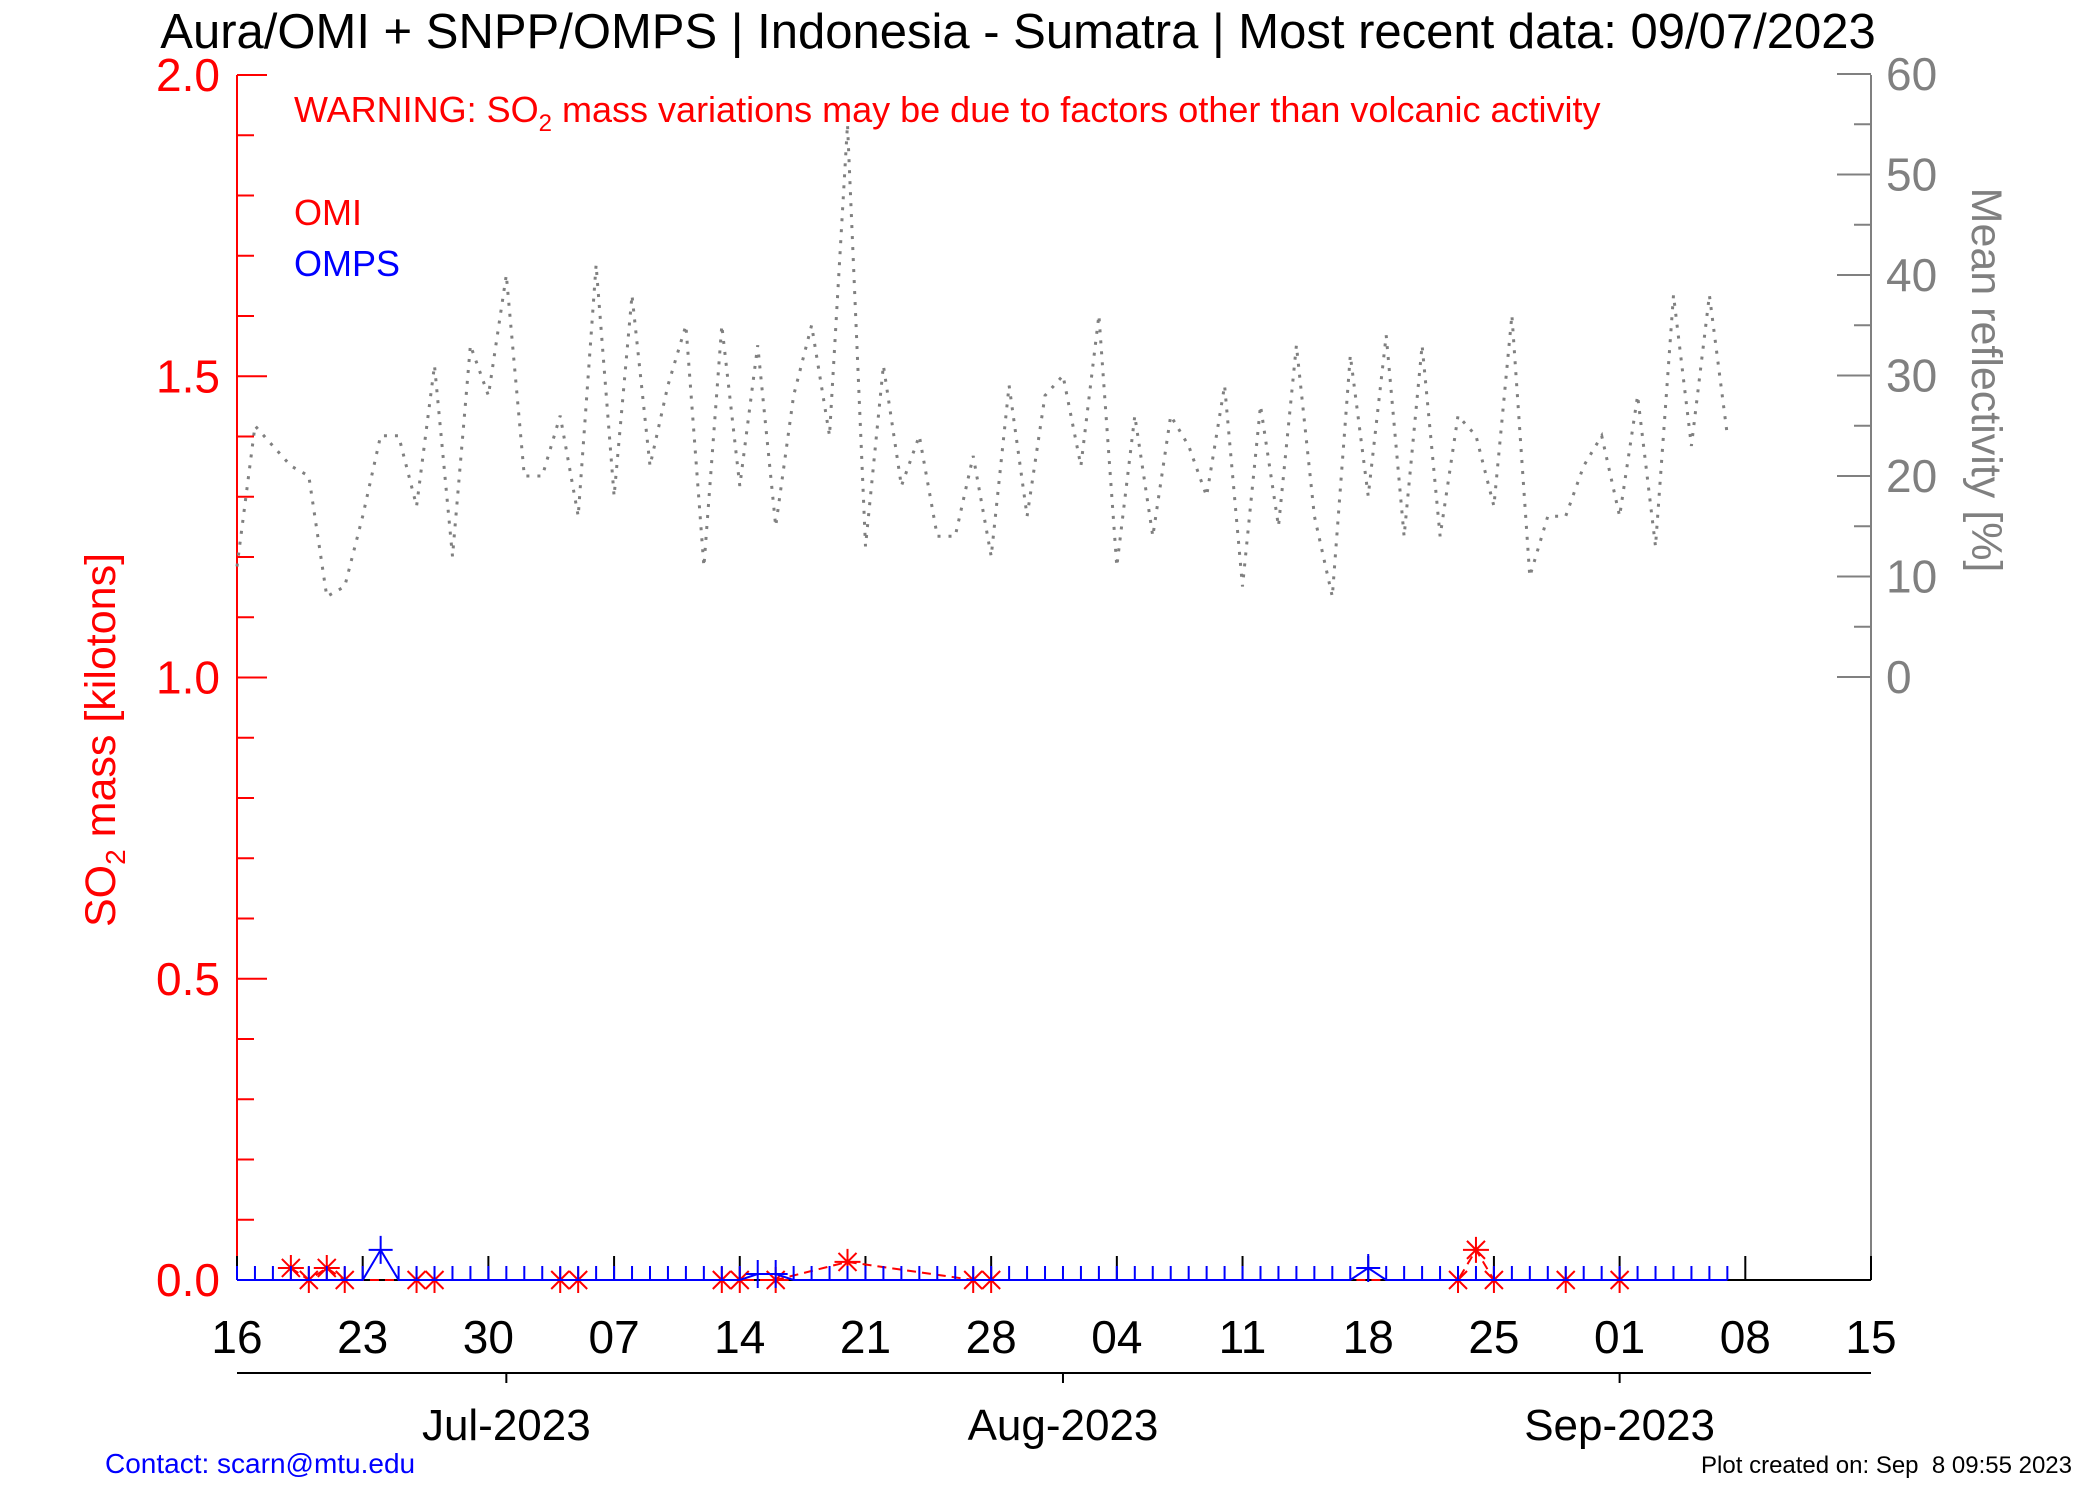 This screenshot has height=1500, width=2100. I want to click on right-axis-title: Mean reflectivity [%], so click(1986, 380).